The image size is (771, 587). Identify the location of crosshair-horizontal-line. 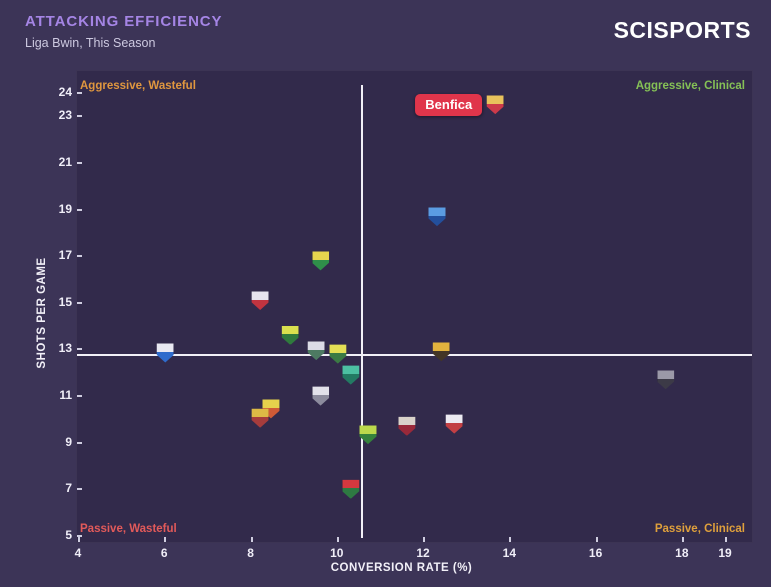
(414, 355).